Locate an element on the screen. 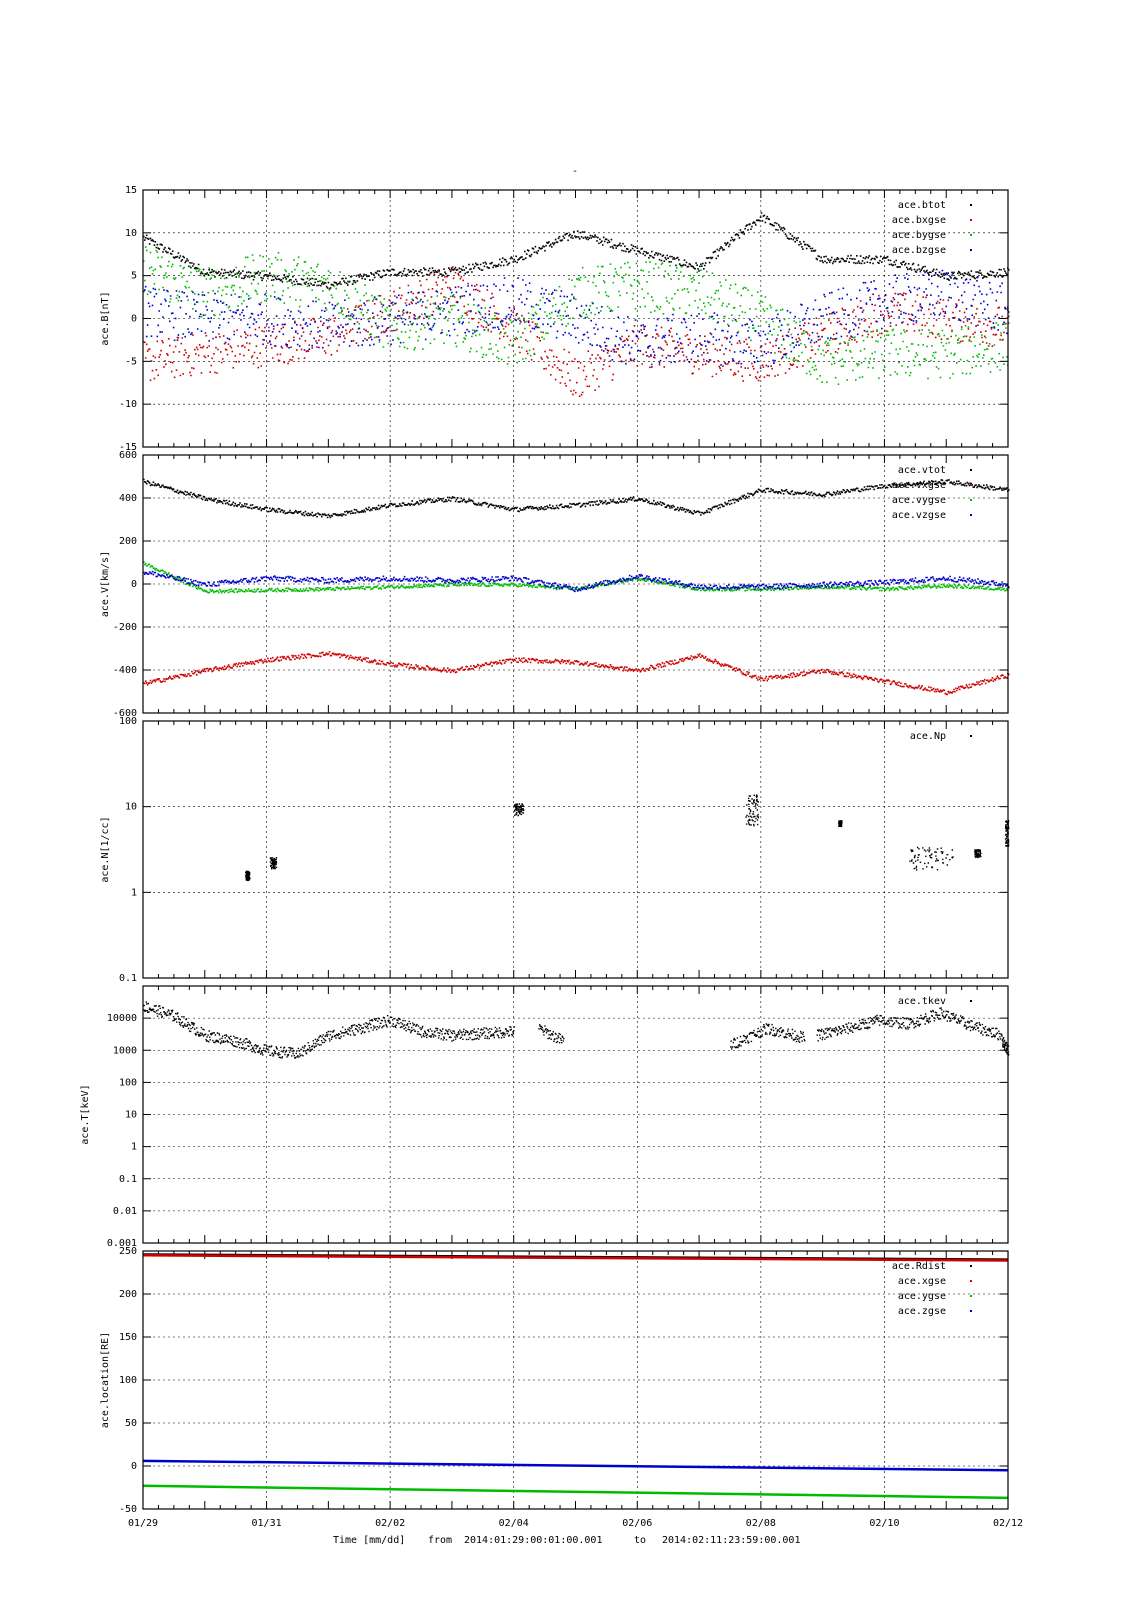  series-ace.Np is located at coordinates (627, 838).